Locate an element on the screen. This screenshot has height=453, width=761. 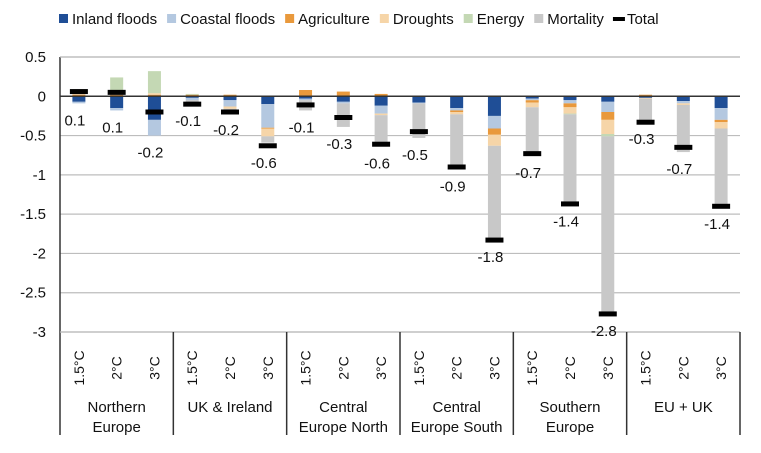
legend-label: Agriculture is located at coordinates (334, 19).